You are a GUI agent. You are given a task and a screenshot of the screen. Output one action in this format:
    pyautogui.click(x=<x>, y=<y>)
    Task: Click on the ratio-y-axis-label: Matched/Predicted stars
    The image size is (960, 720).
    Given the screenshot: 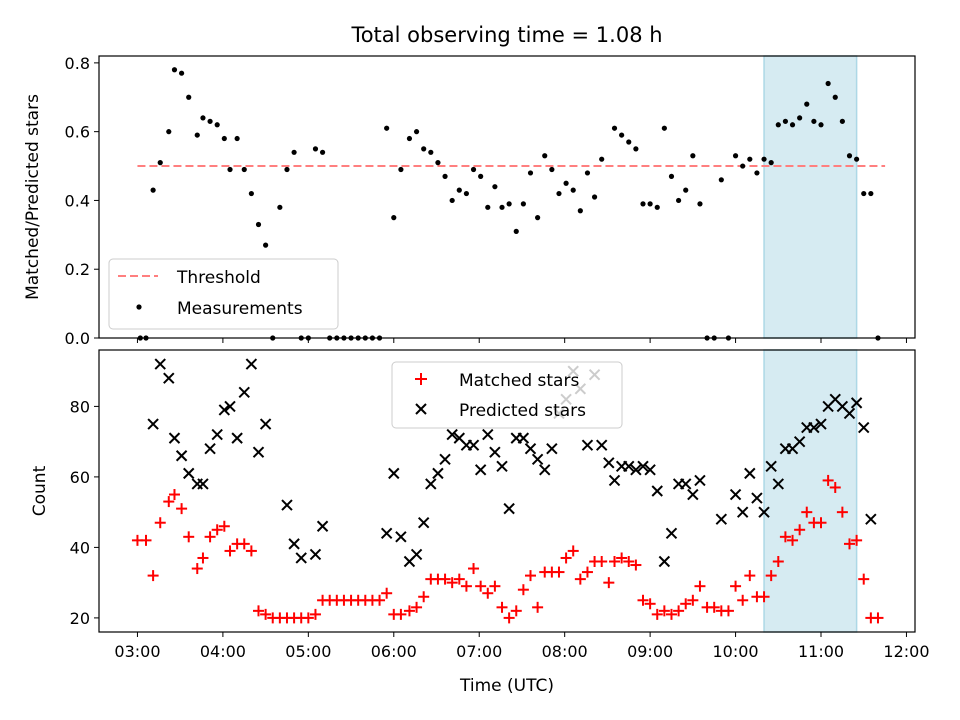 What is the action you would take?
    pyautogui.click(x=33, y=197)
    